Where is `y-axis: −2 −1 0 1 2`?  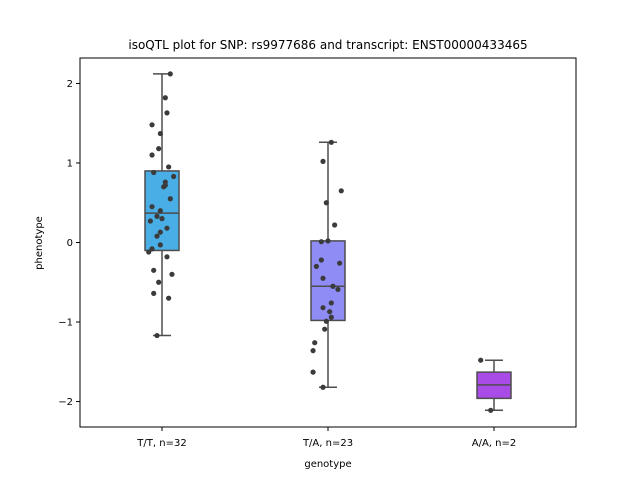 y-axis: −2 −1 0 1 2 is located at coordinates (69, 243).